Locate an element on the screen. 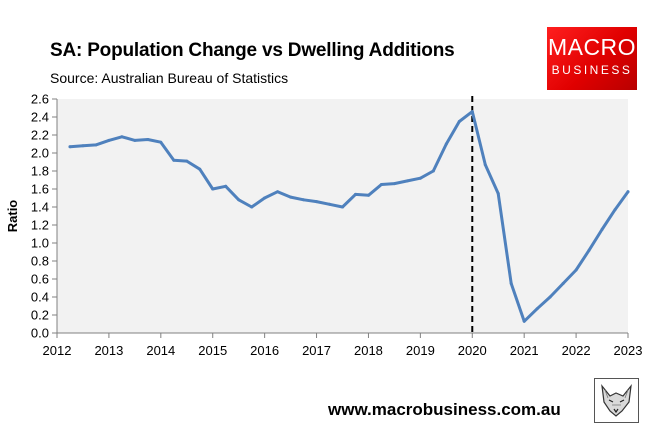  x-tick-label: 2022 is located at coordinates (576, 350).